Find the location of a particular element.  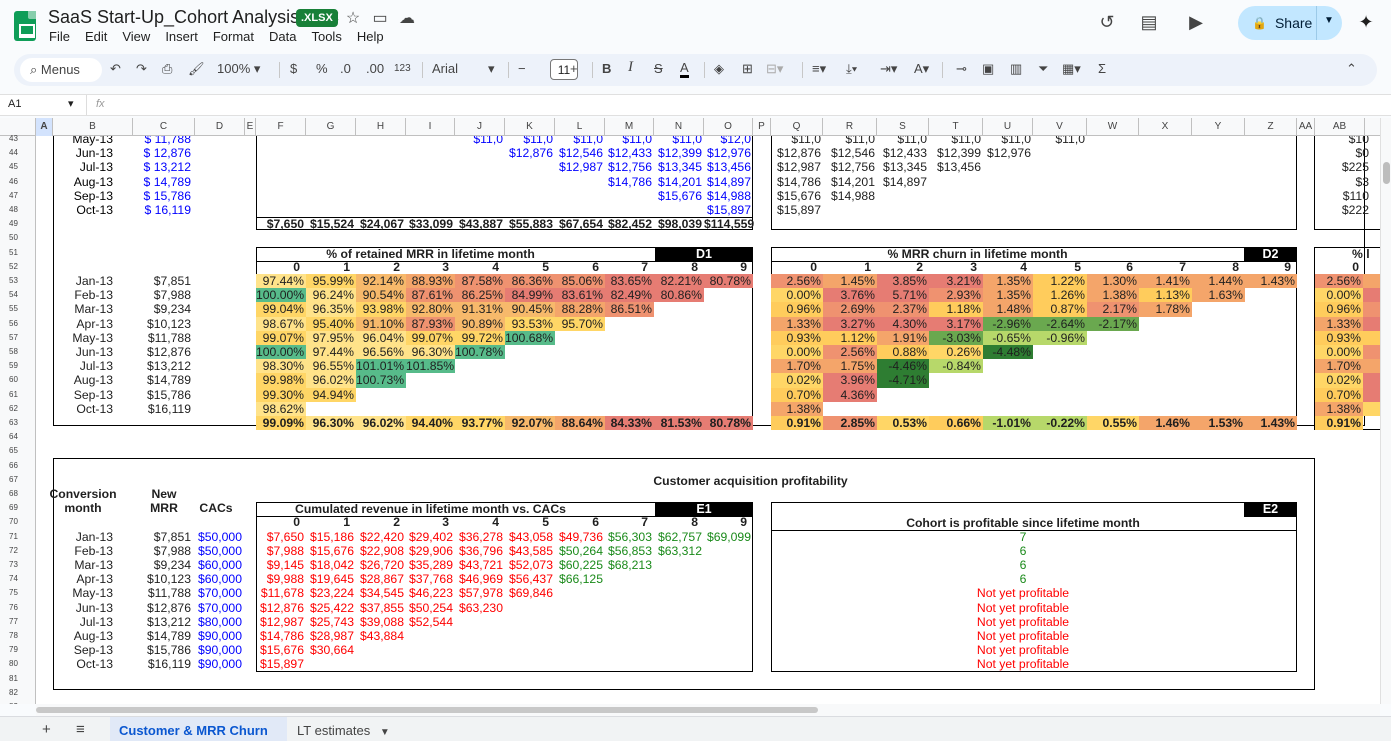

column-header-L: L is located at coordinates (580, 127).